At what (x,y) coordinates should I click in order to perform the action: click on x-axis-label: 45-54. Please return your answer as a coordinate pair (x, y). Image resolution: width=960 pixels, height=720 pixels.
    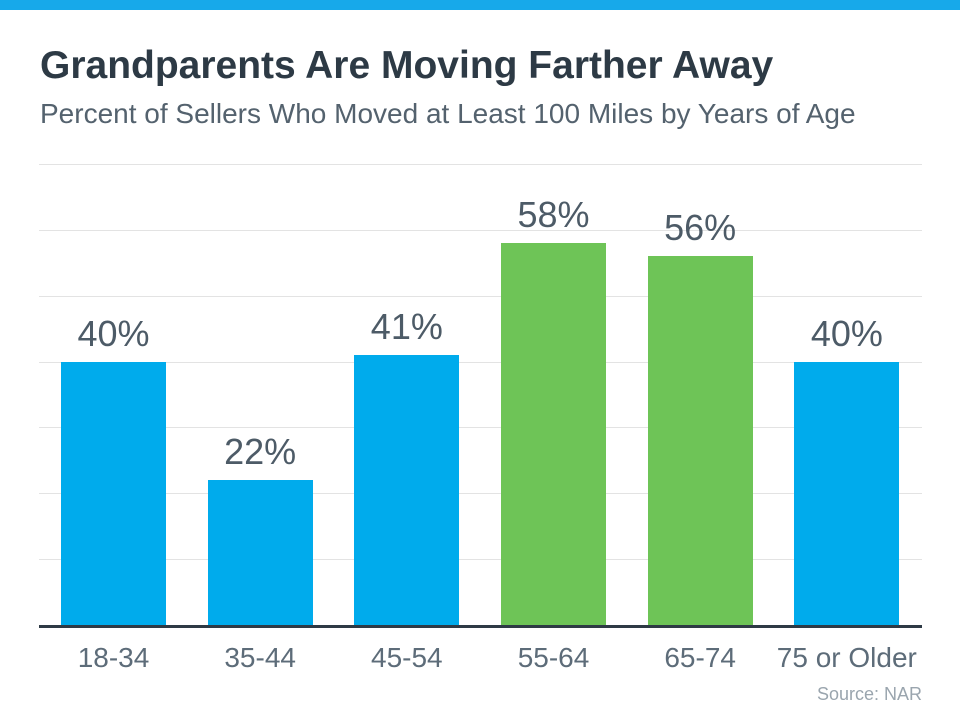
    Looking at the image, I should click on (407, 657).